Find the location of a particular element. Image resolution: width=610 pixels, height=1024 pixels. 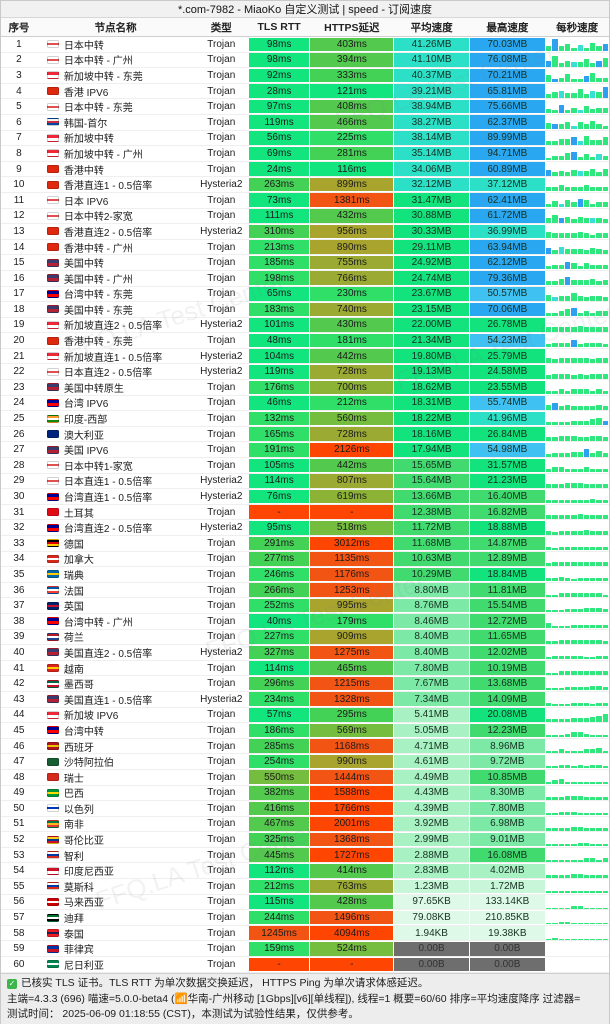

https-latency-value: 179ms is located at coordinates (352, 621).